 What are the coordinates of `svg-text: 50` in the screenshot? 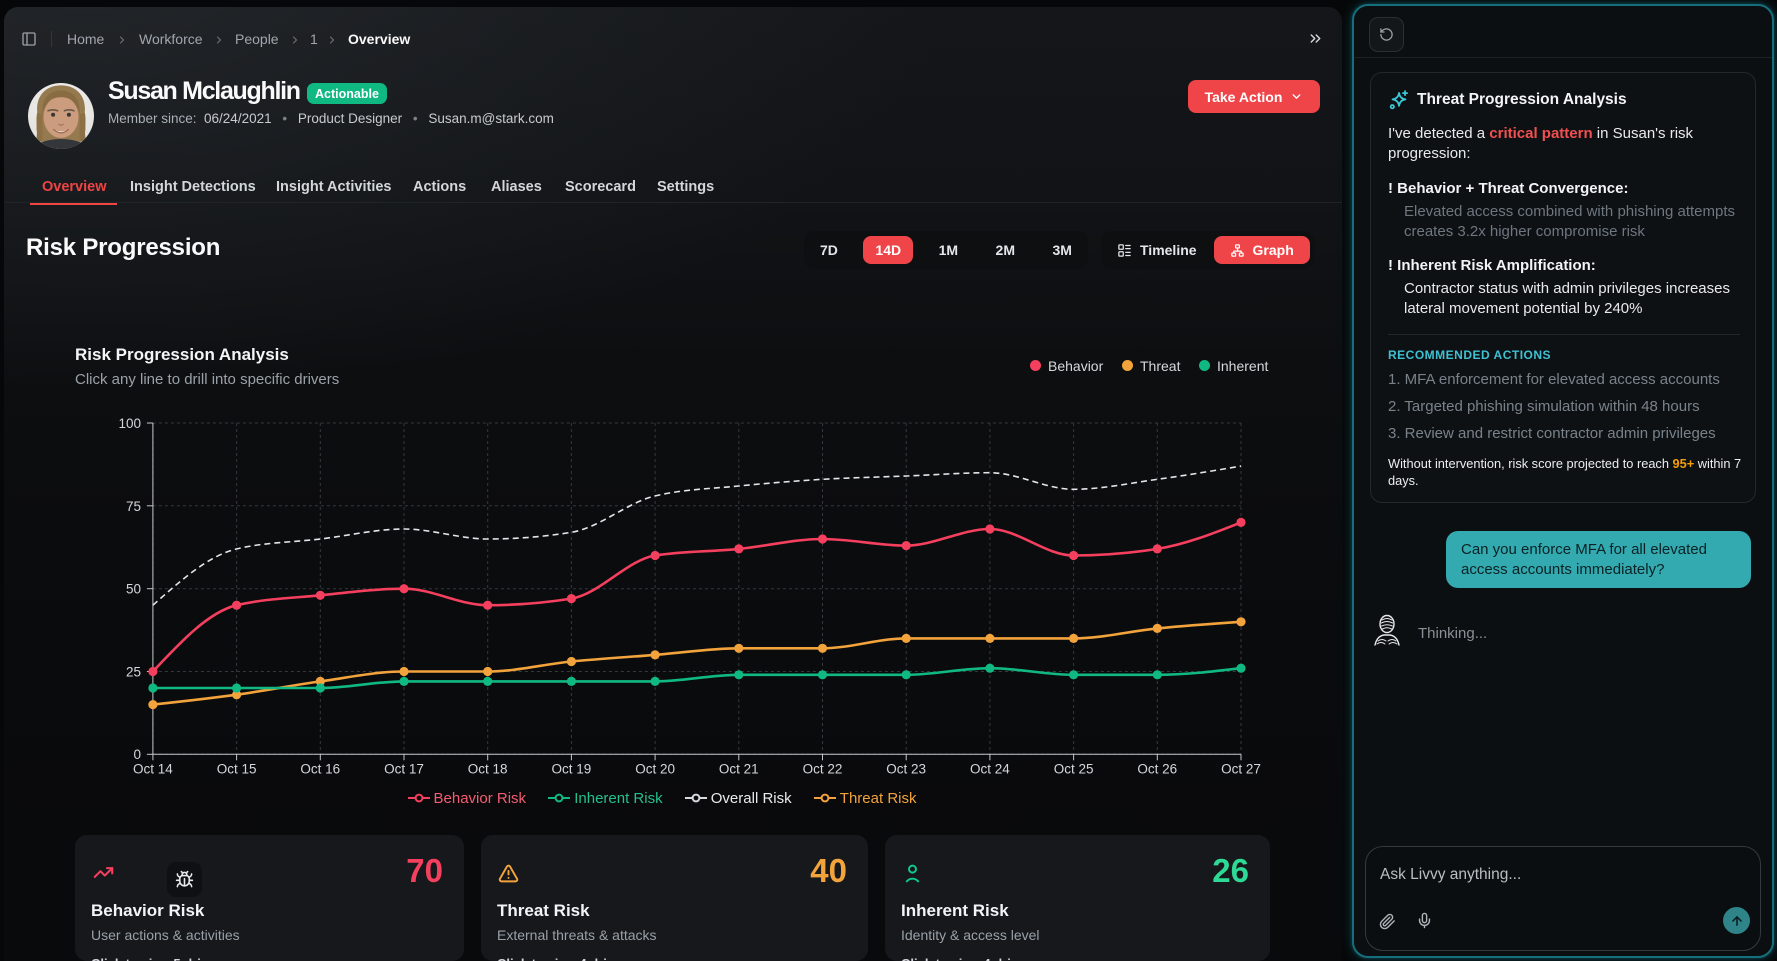 It's located at (133, 589).